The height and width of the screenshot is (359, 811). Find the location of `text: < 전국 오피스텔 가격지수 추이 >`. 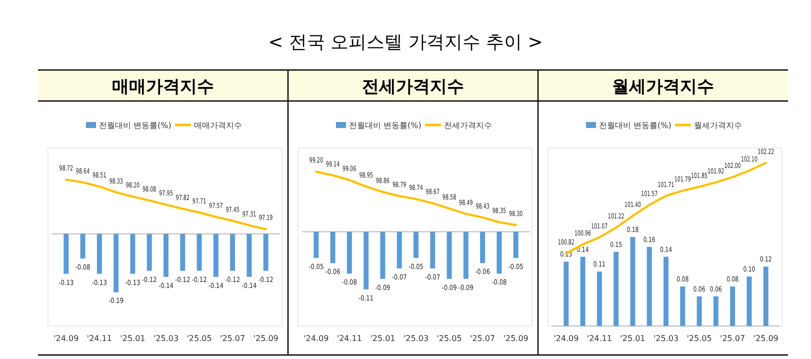

text: < 전국 오피스텔 가격지수 추이 > is located at coordinates (405, 42).